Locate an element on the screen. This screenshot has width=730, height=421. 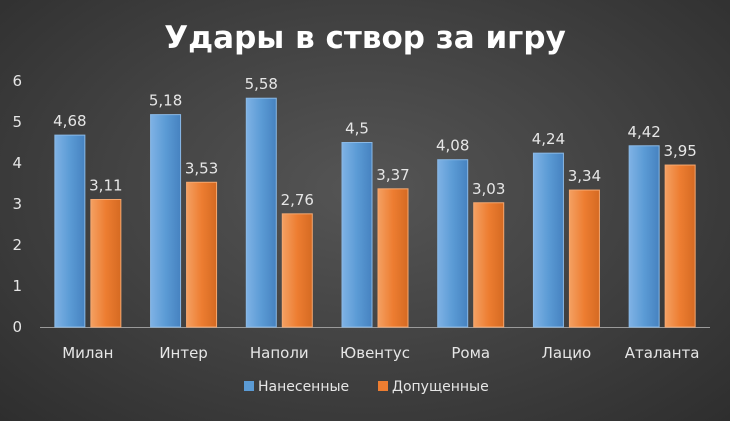
data-label-series-1: 5,18 is located at coordinates (165, 101).